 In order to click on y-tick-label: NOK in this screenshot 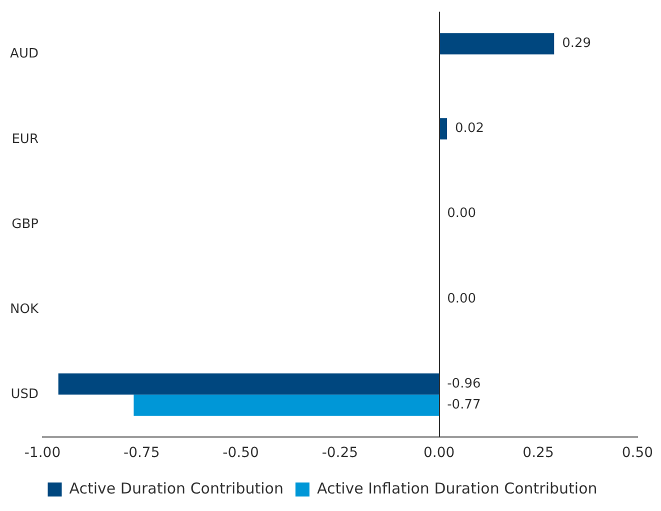, I will do `click(24, 309)`.